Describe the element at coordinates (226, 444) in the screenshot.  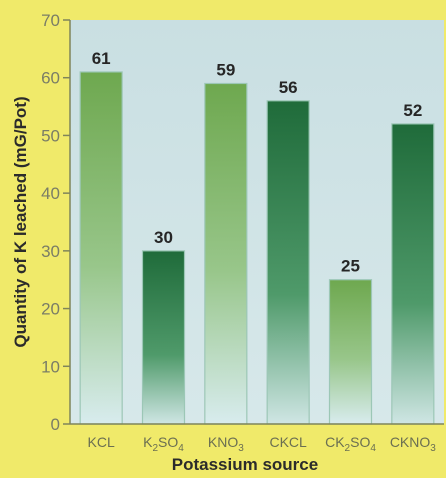
I see `x-tick-label: KNO3` at that location.